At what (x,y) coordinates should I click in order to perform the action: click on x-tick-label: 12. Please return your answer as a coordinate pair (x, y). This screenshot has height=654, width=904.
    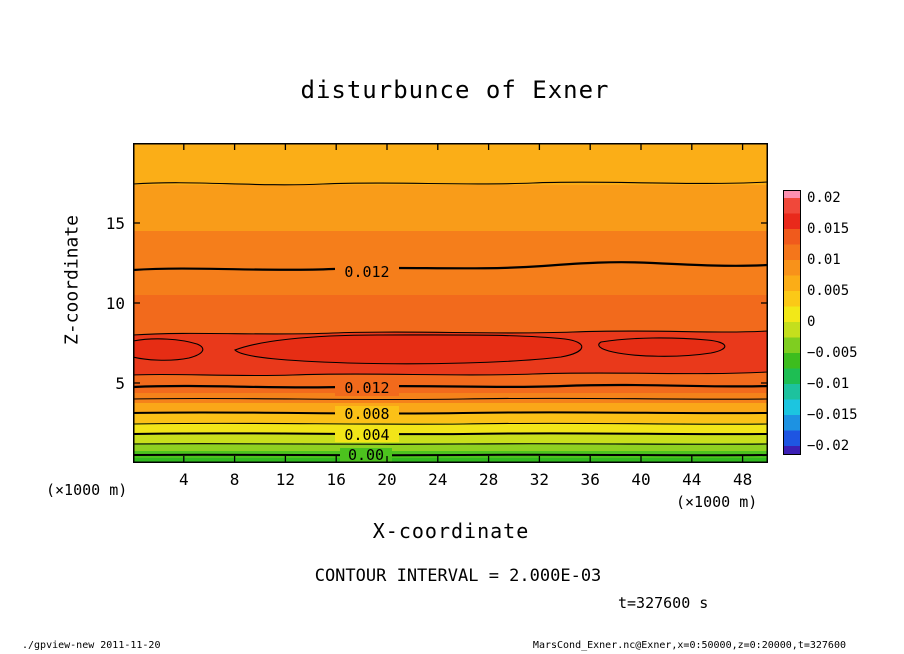
    Looking at the image, I should click on (285, 479).